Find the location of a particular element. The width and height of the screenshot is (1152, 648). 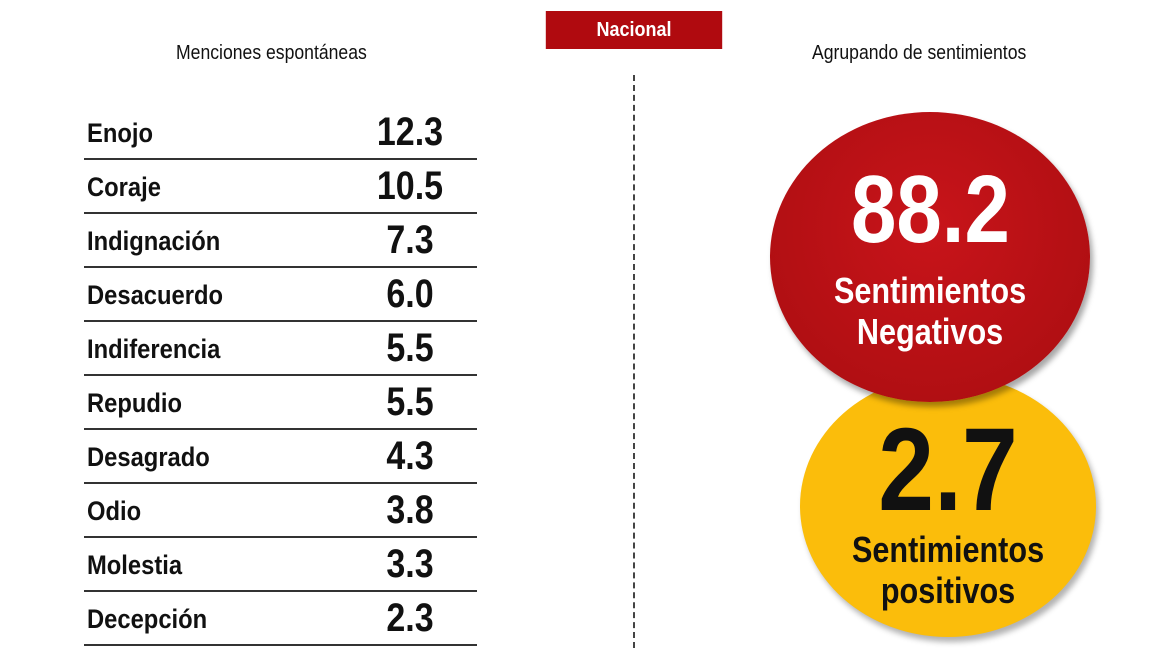

table-row: Desagrado 4.3 is located at coordinates (280, 457).